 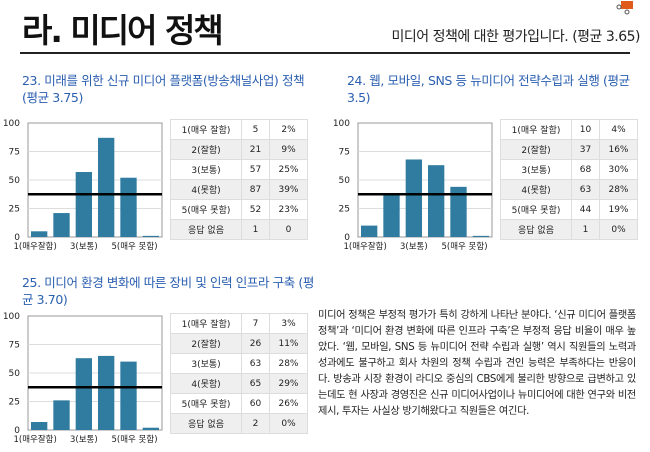 I want to click on response-percent: 2%, so click(x=288, y=129).